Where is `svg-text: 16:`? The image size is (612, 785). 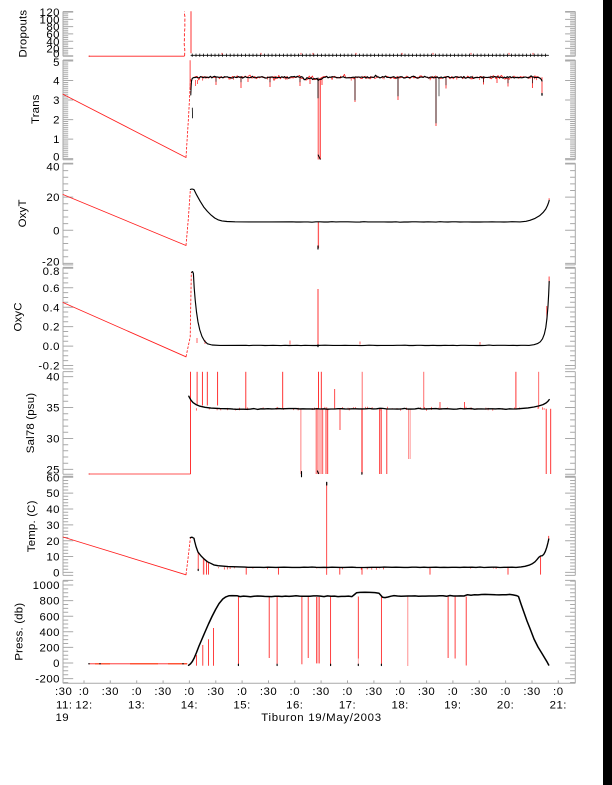
svg-text: 16: is located at coordinates (294, 705).